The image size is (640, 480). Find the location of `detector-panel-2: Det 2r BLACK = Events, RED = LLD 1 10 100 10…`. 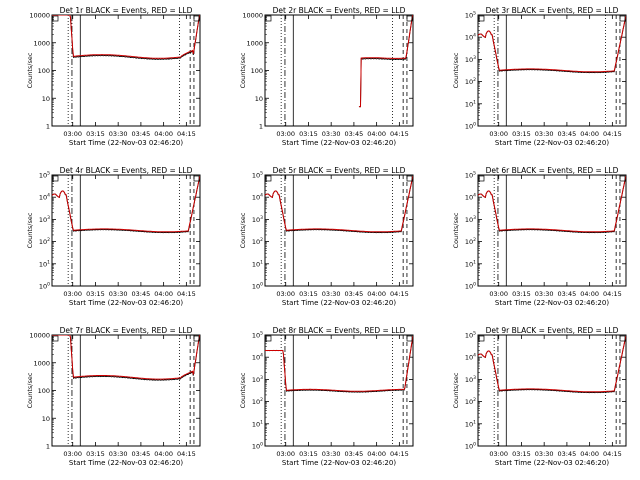

detector-panel-2: Det 2r BLACK = Events, RED = LLD 1 10 100 10… is located at coordinates (326, 76).